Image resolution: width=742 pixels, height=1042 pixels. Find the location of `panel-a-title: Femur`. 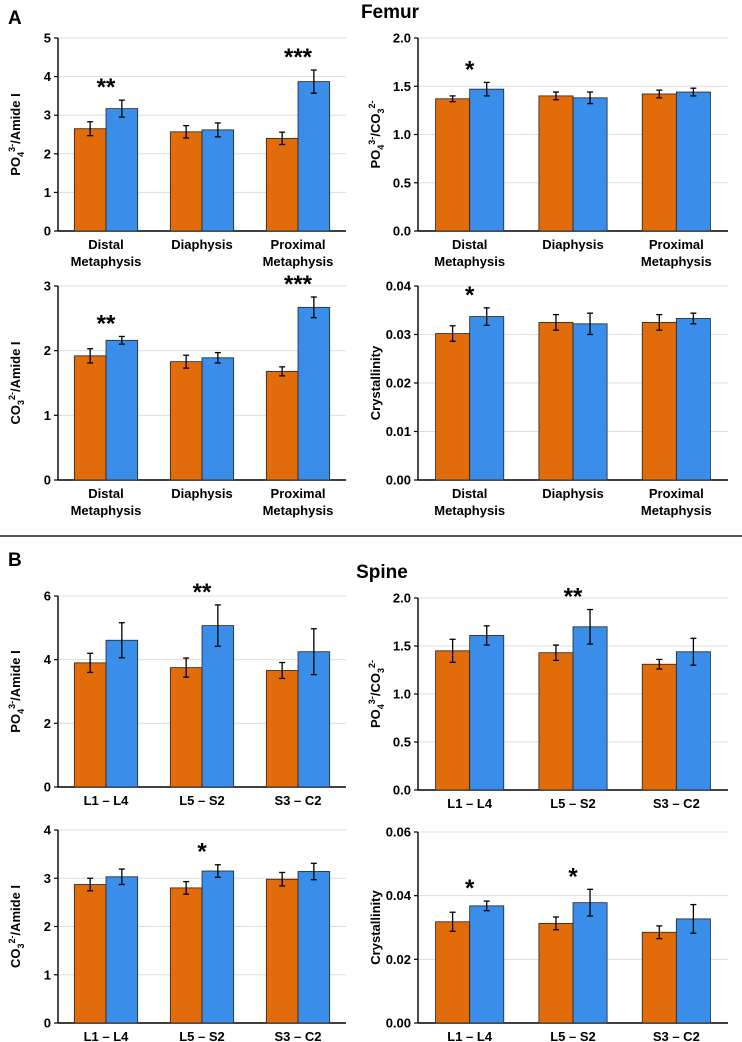

panel-a-title: Femur is located at coordinates (390, 12).